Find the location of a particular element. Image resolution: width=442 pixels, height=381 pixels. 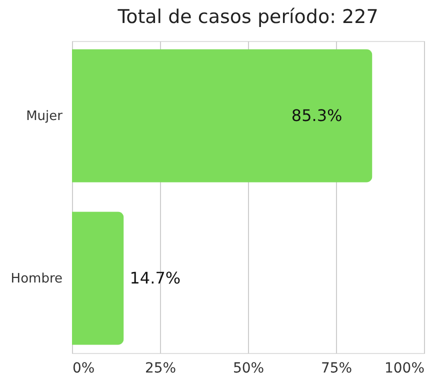

x-tick-label: 25% is located at coordinates (160, 368).